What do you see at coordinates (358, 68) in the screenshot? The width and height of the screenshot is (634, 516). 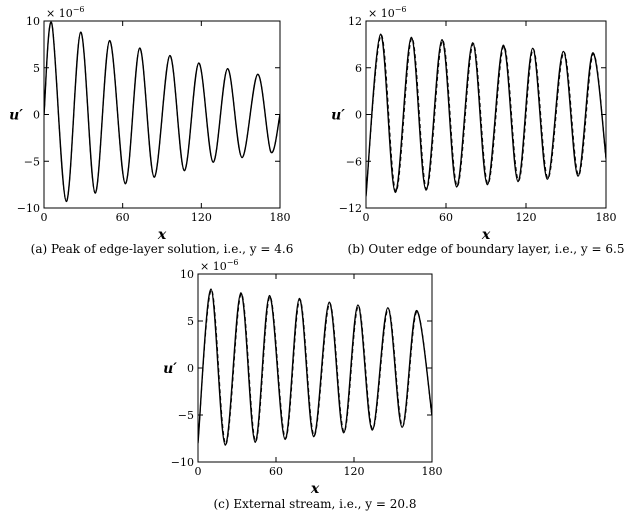 I see `y-tick-label: 6` at bounding box center [358, 68].